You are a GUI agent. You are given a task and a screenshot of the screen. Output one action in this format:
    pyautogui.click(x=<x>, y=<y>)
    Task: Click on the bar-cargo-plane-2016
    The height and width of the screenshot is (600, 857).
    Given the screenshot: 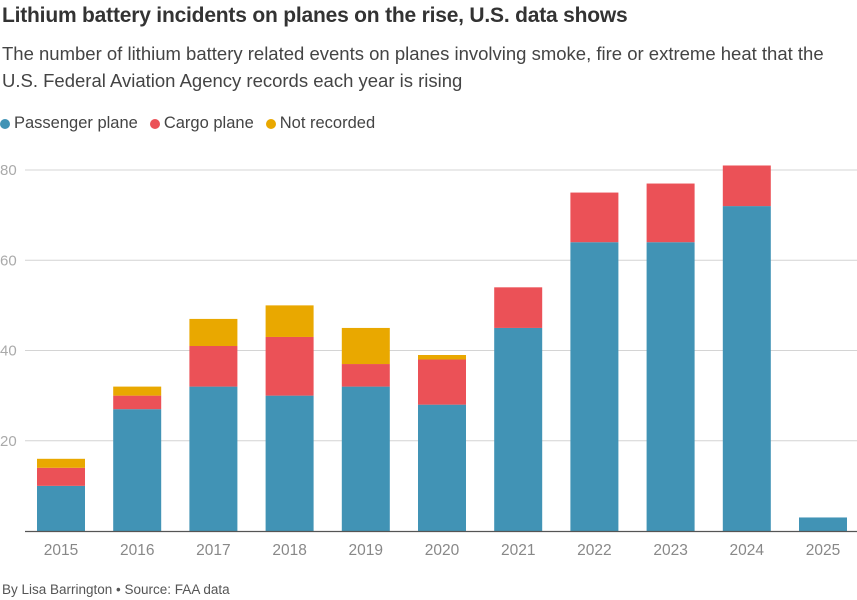 What is the action you would take?
    pyautogui.click(x=137, y=402)
    